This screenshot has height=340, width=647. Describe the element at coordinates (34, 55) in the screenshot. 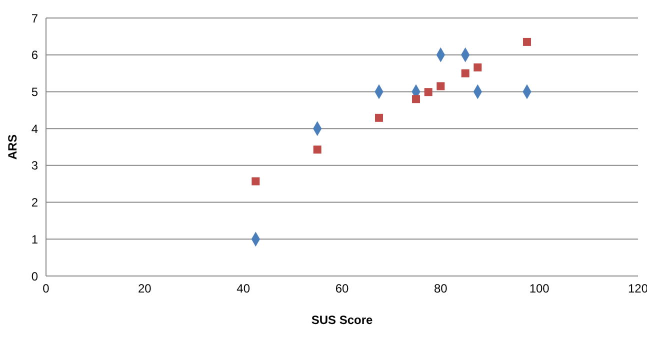

I see `y-tick-label: 6` at that location.